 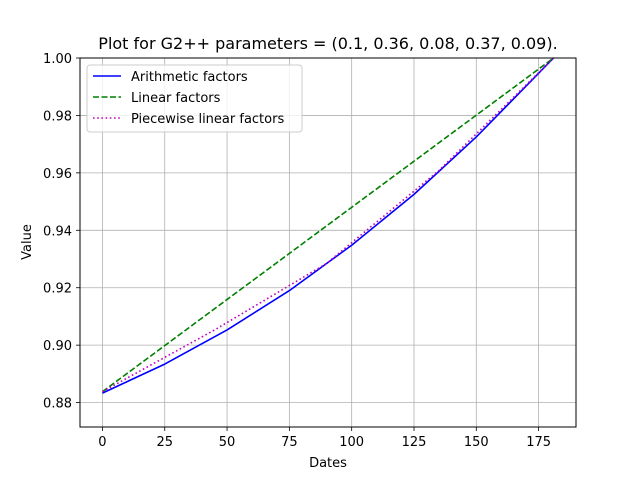 What do you see at coordinates (164, 442) in the screenshot?
I see `x-tick-label: 25` at bounding box center [164, 442].